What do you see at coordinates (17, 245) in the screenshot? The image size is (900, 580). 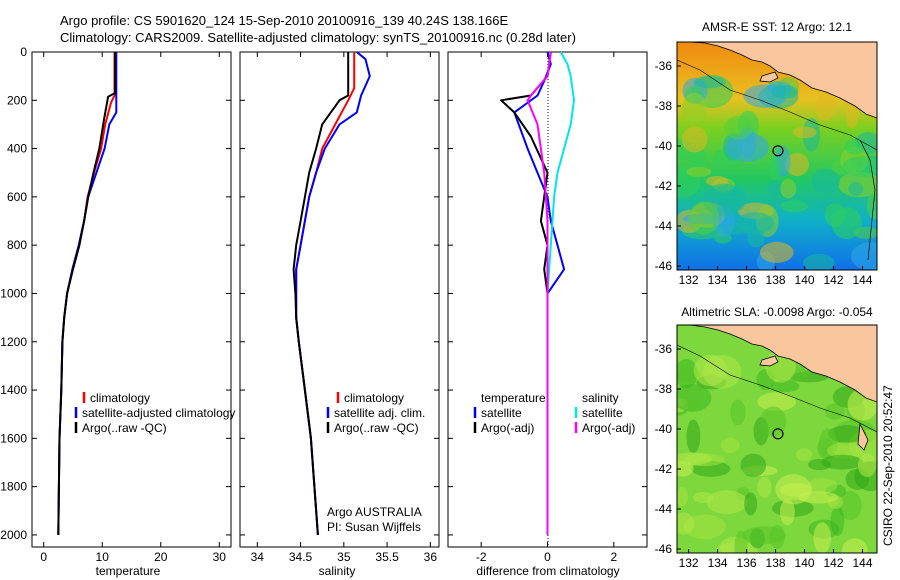 I see `ytick-label: 800` at bounding box center [17, 245].